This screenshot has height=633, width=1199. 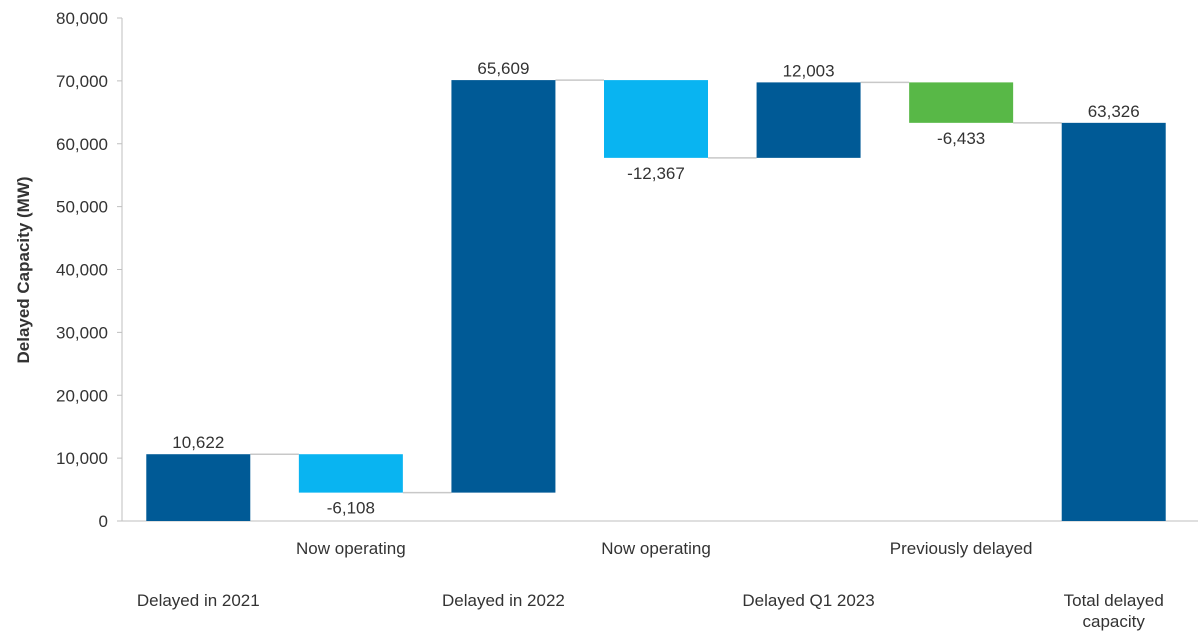 What do you see at coordinates (503, 600) in the screenshot?
I see `x-category-label: Delayed in 2022` at bounding box center [503, 600].